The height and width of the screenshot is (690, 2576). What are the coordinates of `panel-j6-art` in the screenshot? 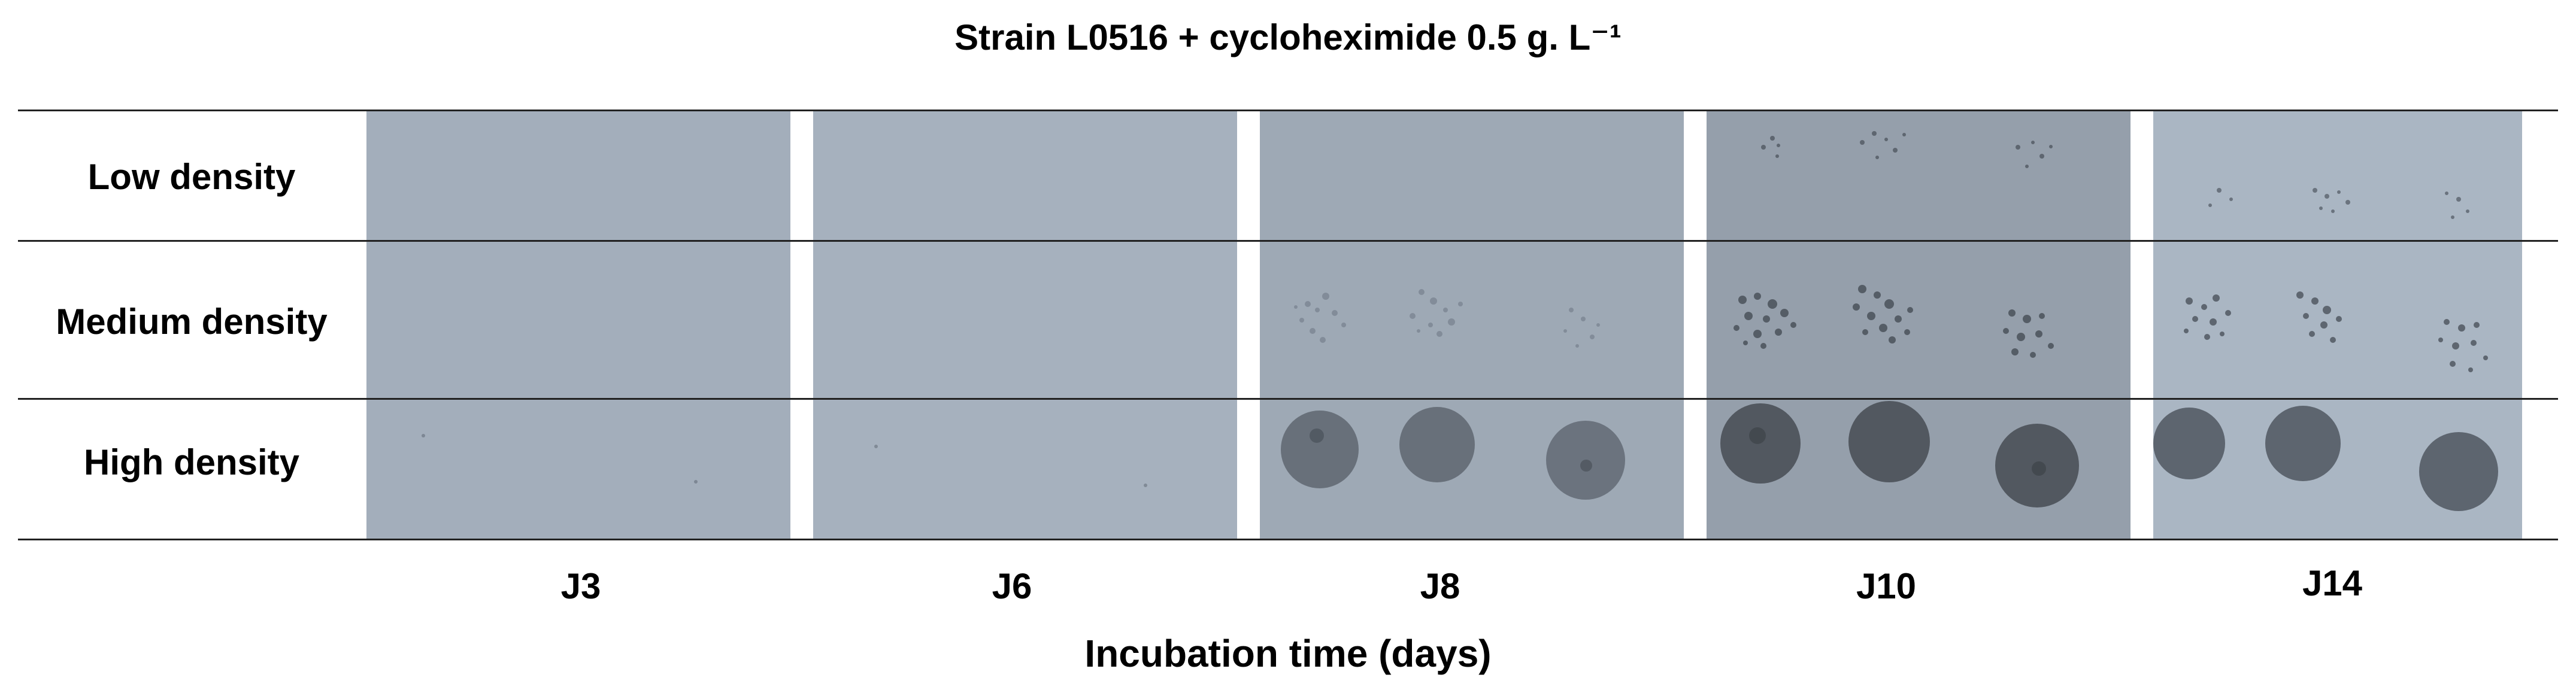 It's located at (1010, 466).